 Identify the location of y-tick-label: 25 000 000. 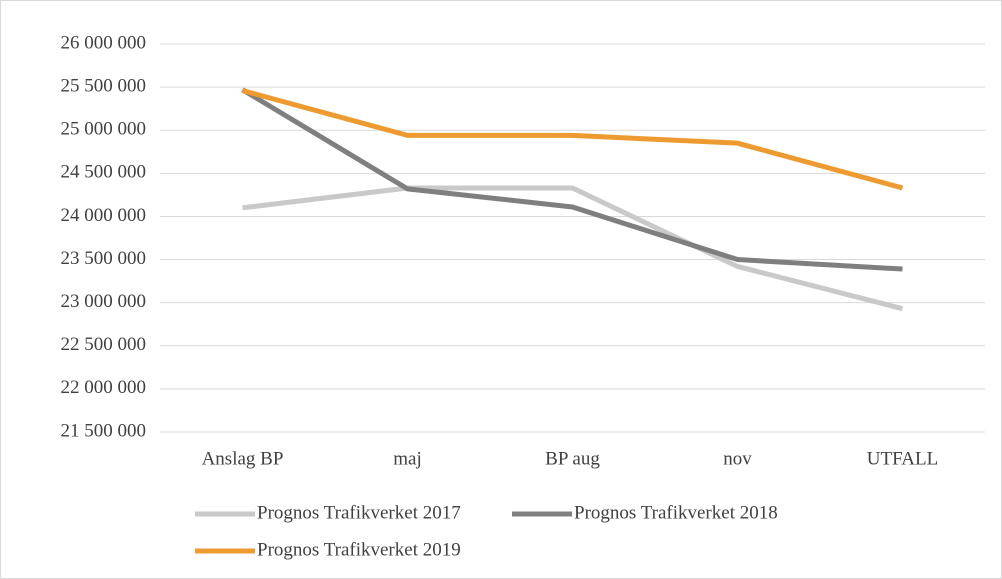
(104, 129).